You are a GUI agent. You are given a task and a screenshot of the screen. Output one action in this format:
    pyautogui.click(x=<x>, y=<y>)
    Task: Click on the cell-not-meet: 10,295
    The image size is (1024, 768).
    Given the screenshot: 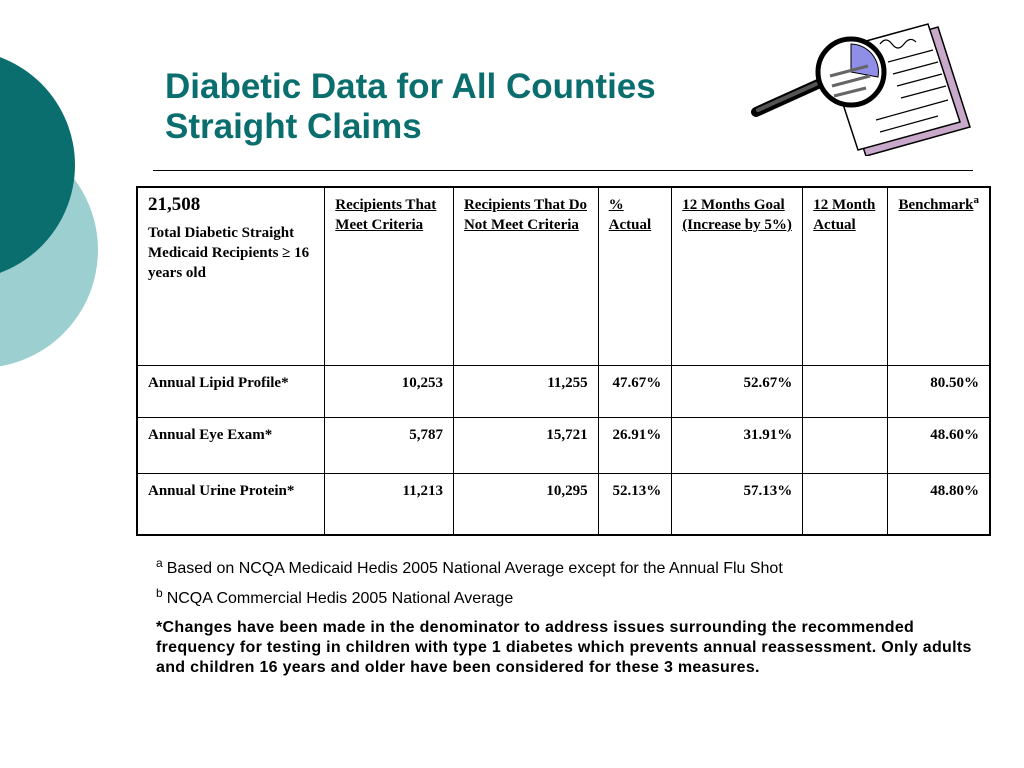 What is the action you would take?
    pyautogui.click(x=525, y=504)
    